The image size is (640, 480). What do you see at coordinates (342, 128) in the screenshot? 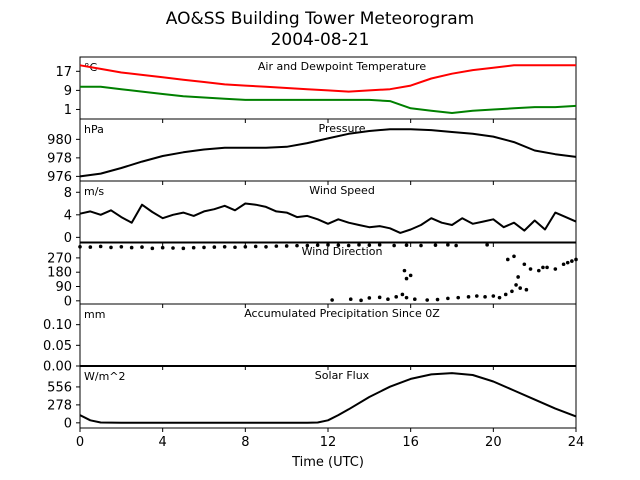
I see `panel-title: Pressure` at bounding box center [342, 128].